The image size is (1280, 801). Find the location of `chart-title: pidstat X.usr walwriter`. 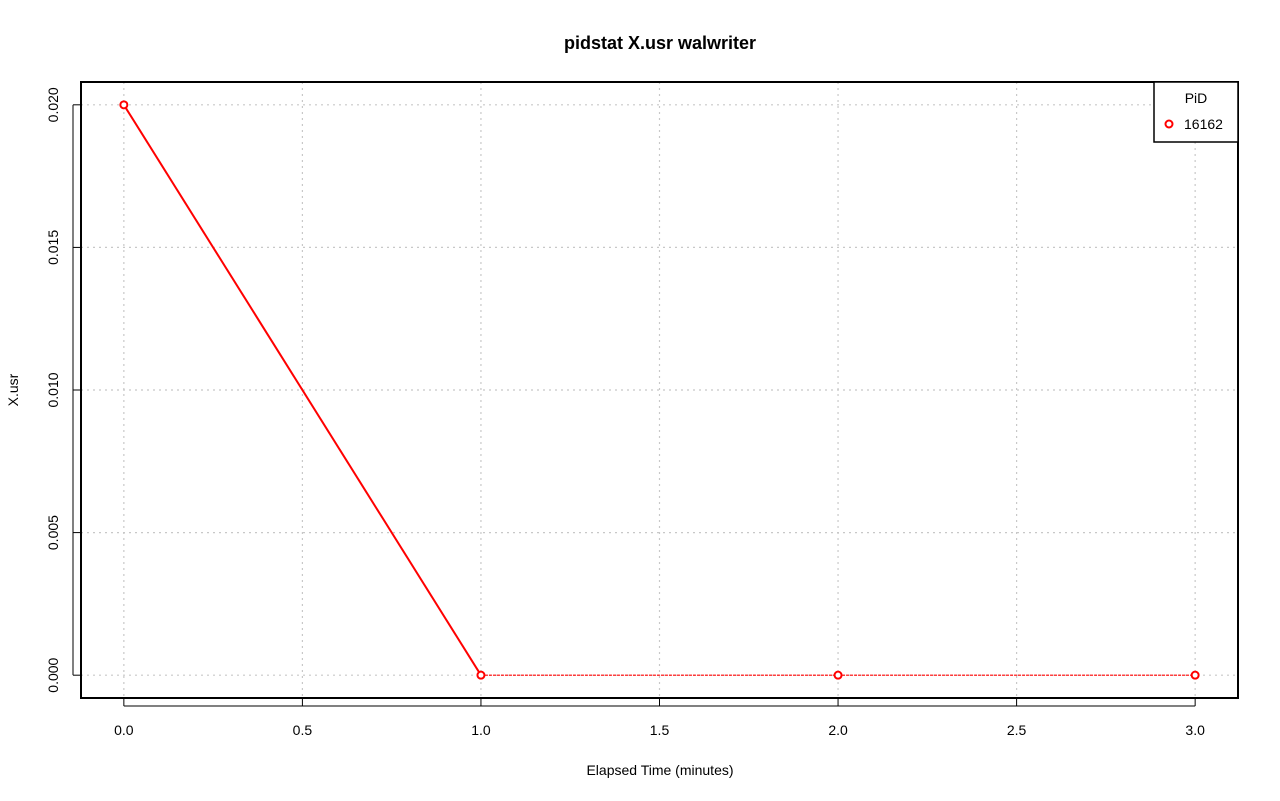

chart-title: pidstat X.usr walwriter is located at coordinates (660, 43).